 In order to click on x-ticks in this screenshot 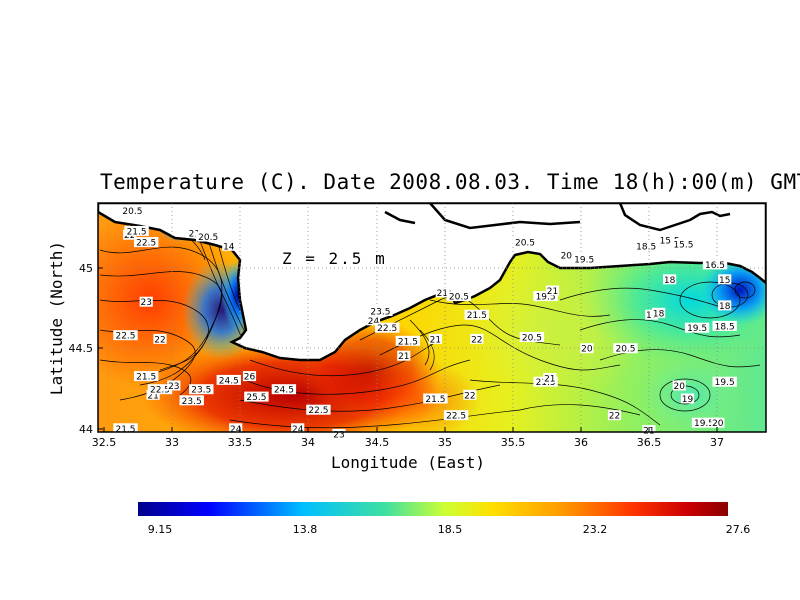, I will do `click(410, 429)`.